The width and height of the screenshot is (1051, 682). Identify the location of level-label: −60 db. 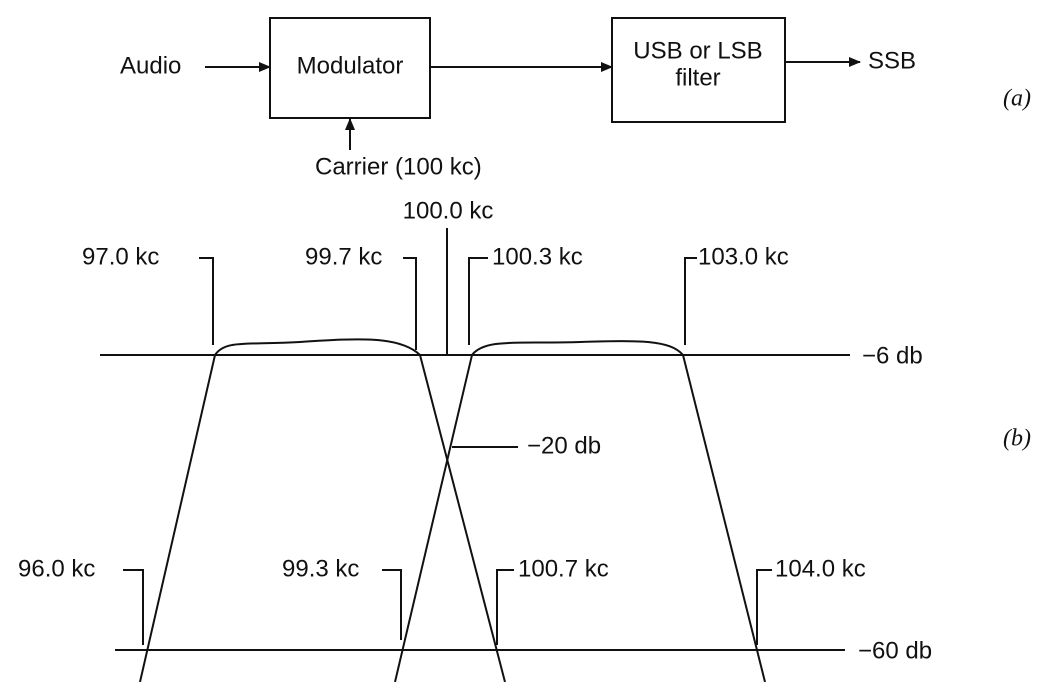
(895, 650).